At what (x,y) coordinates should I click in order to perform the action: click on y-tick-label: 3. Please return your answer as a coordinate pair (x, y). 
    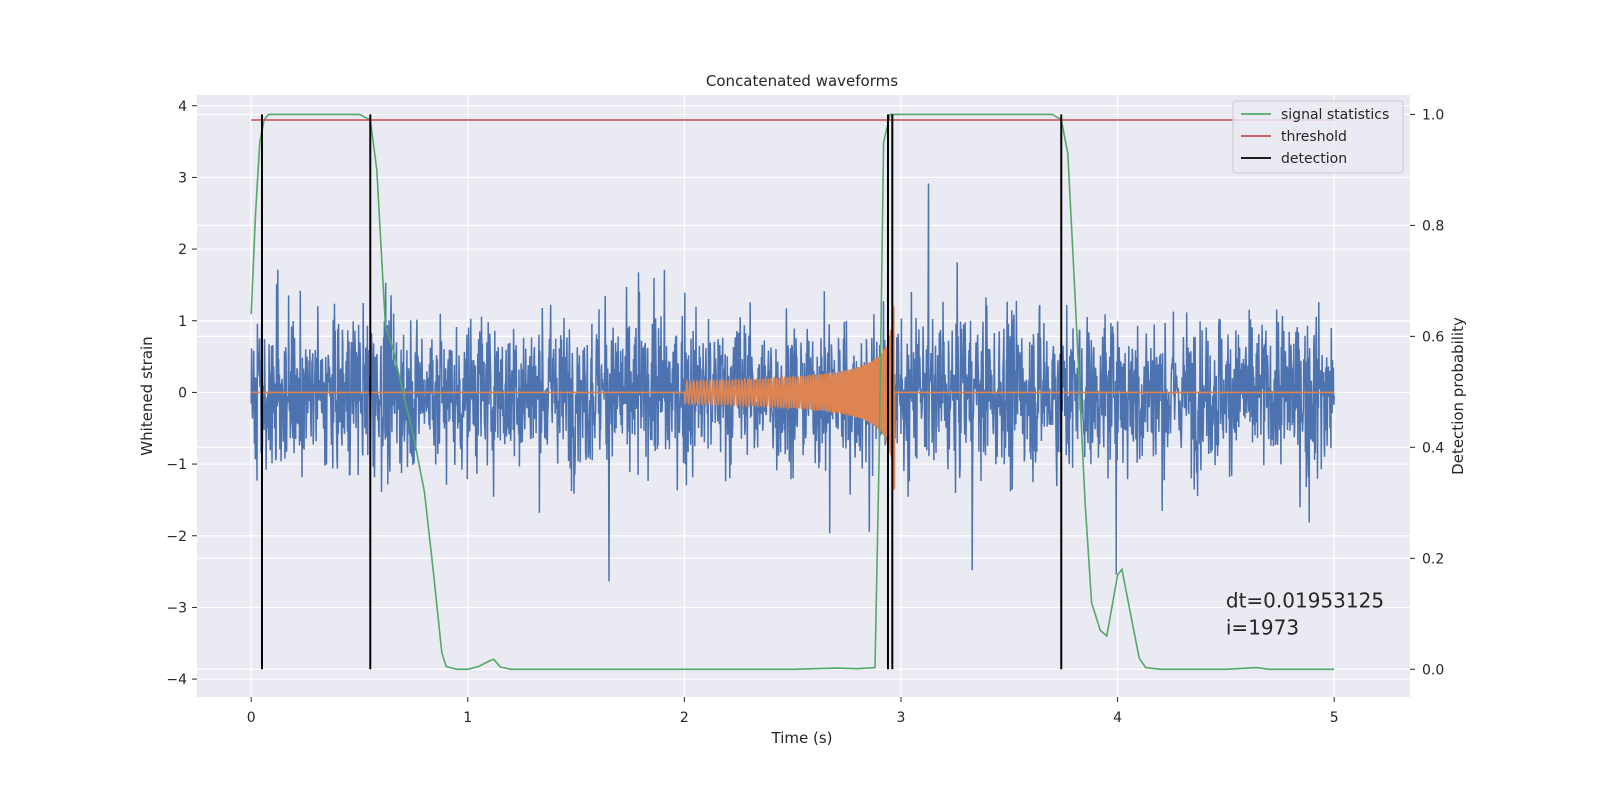
    Looking at the image, I should click on (182, 178).